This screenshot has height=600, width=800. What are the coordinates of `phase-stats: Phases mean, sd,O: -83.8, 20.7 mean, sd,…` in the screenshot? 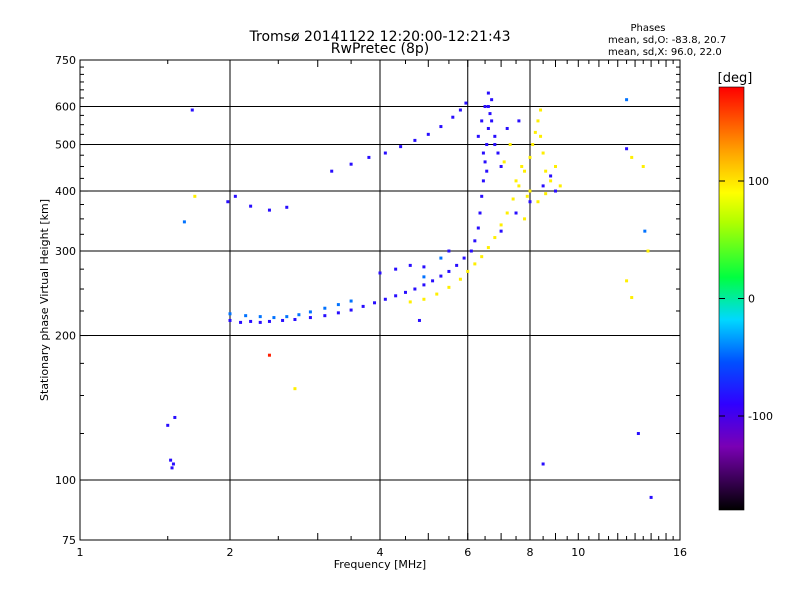 It's located at (667, 40).